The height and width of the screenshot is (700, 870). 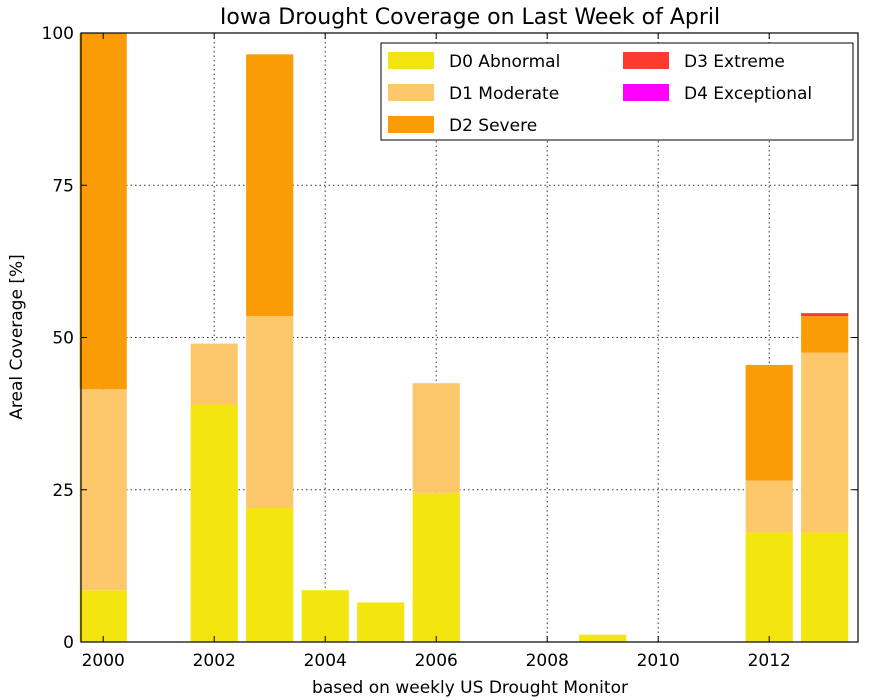 What do you see at coordinates (58, 34) in the screenshot?
I see `y-tick-label: 100` at bounding box center [58, 34].